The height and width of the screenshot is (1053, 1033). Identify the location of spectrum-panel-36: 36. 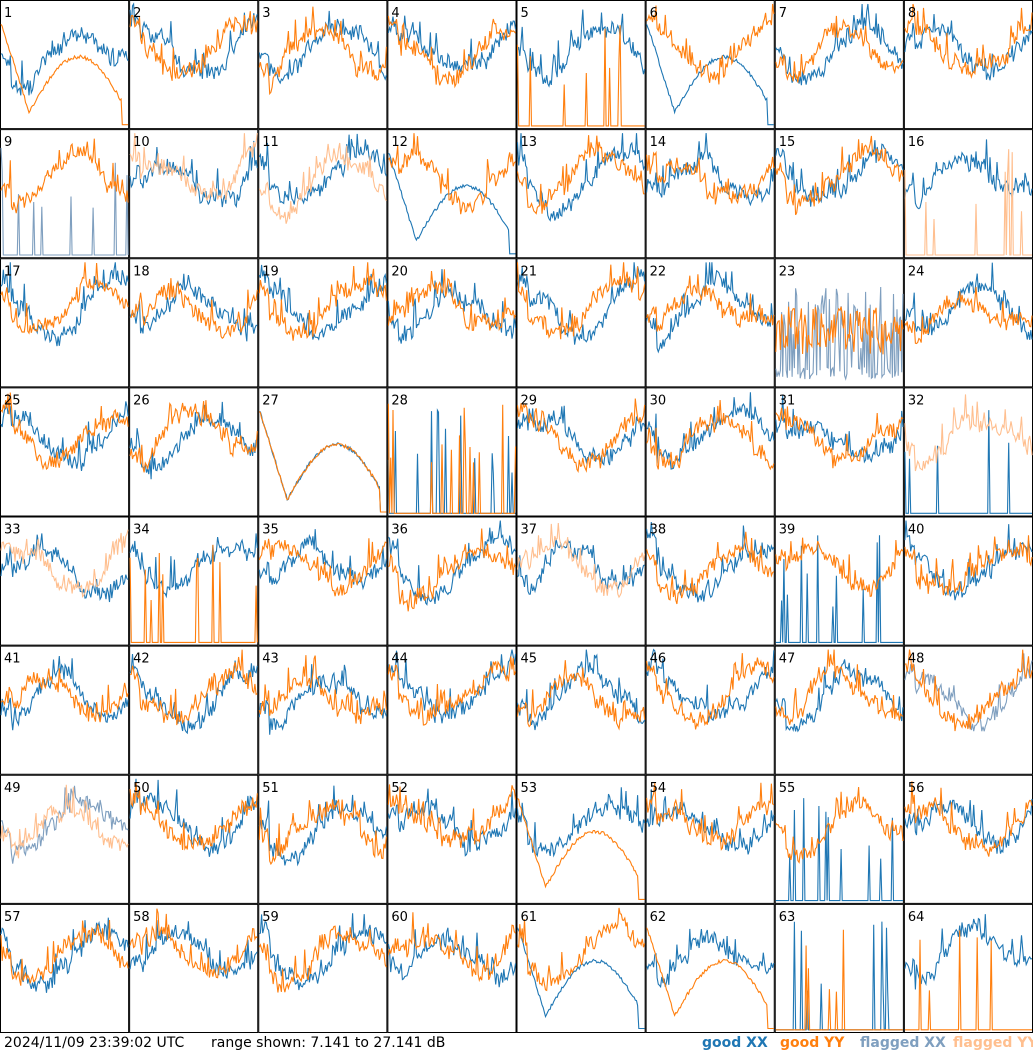
(452, 581).